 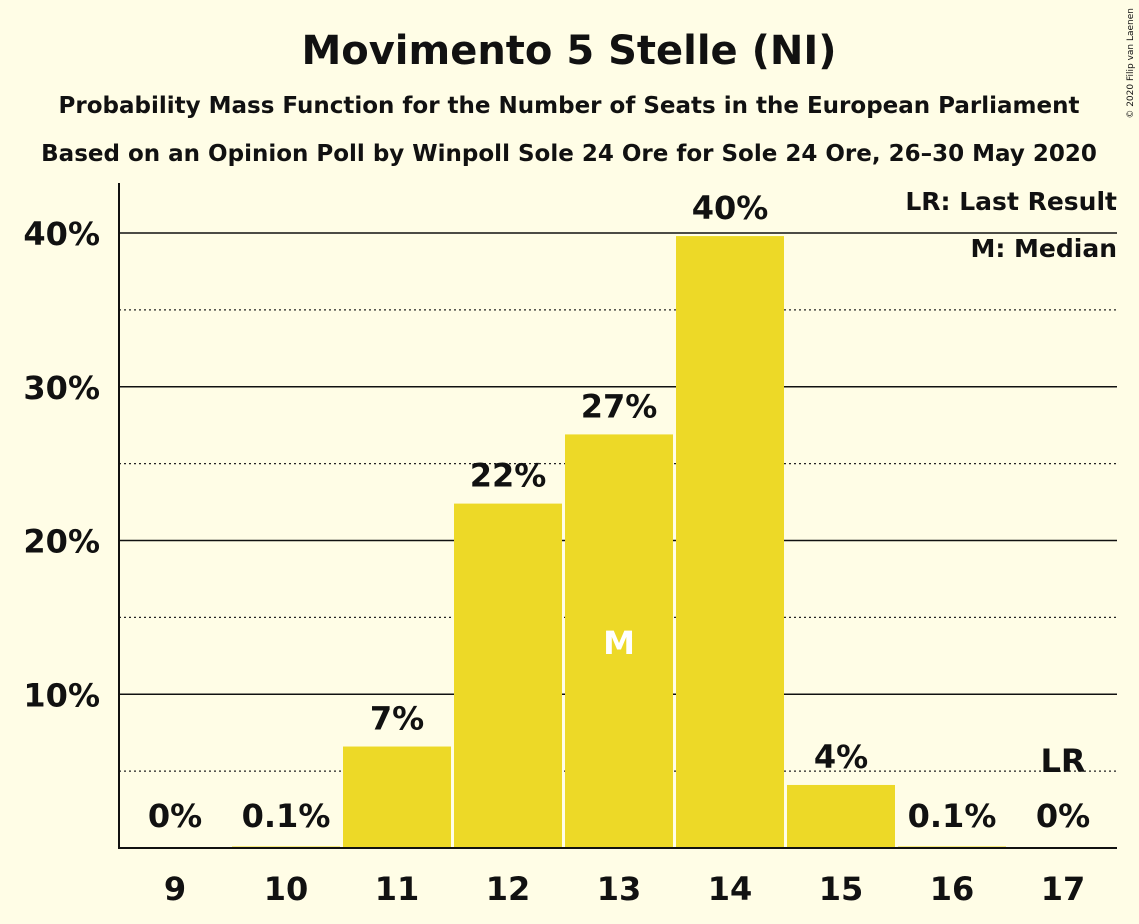 What do you see at coordinates (619, 889) in the screenshot?
I see `x-tick-label: 13` at bounding box center [619, 889].